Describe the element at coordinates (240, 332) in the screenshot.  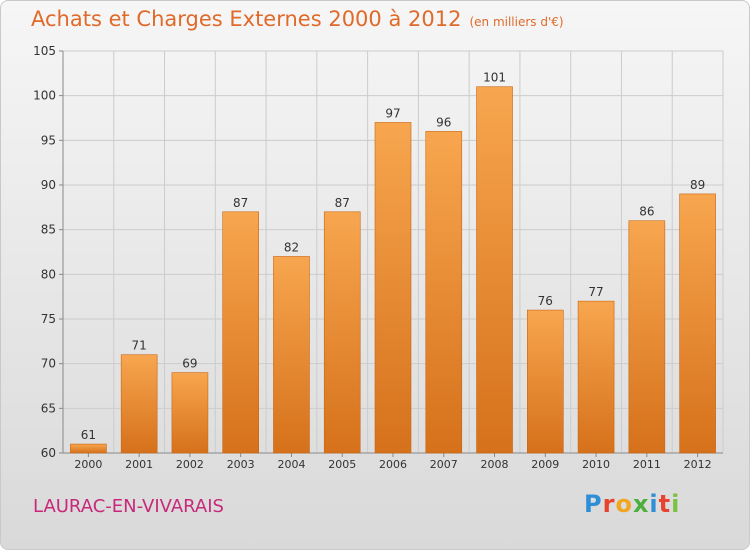
I see `bar-2003` at that location.